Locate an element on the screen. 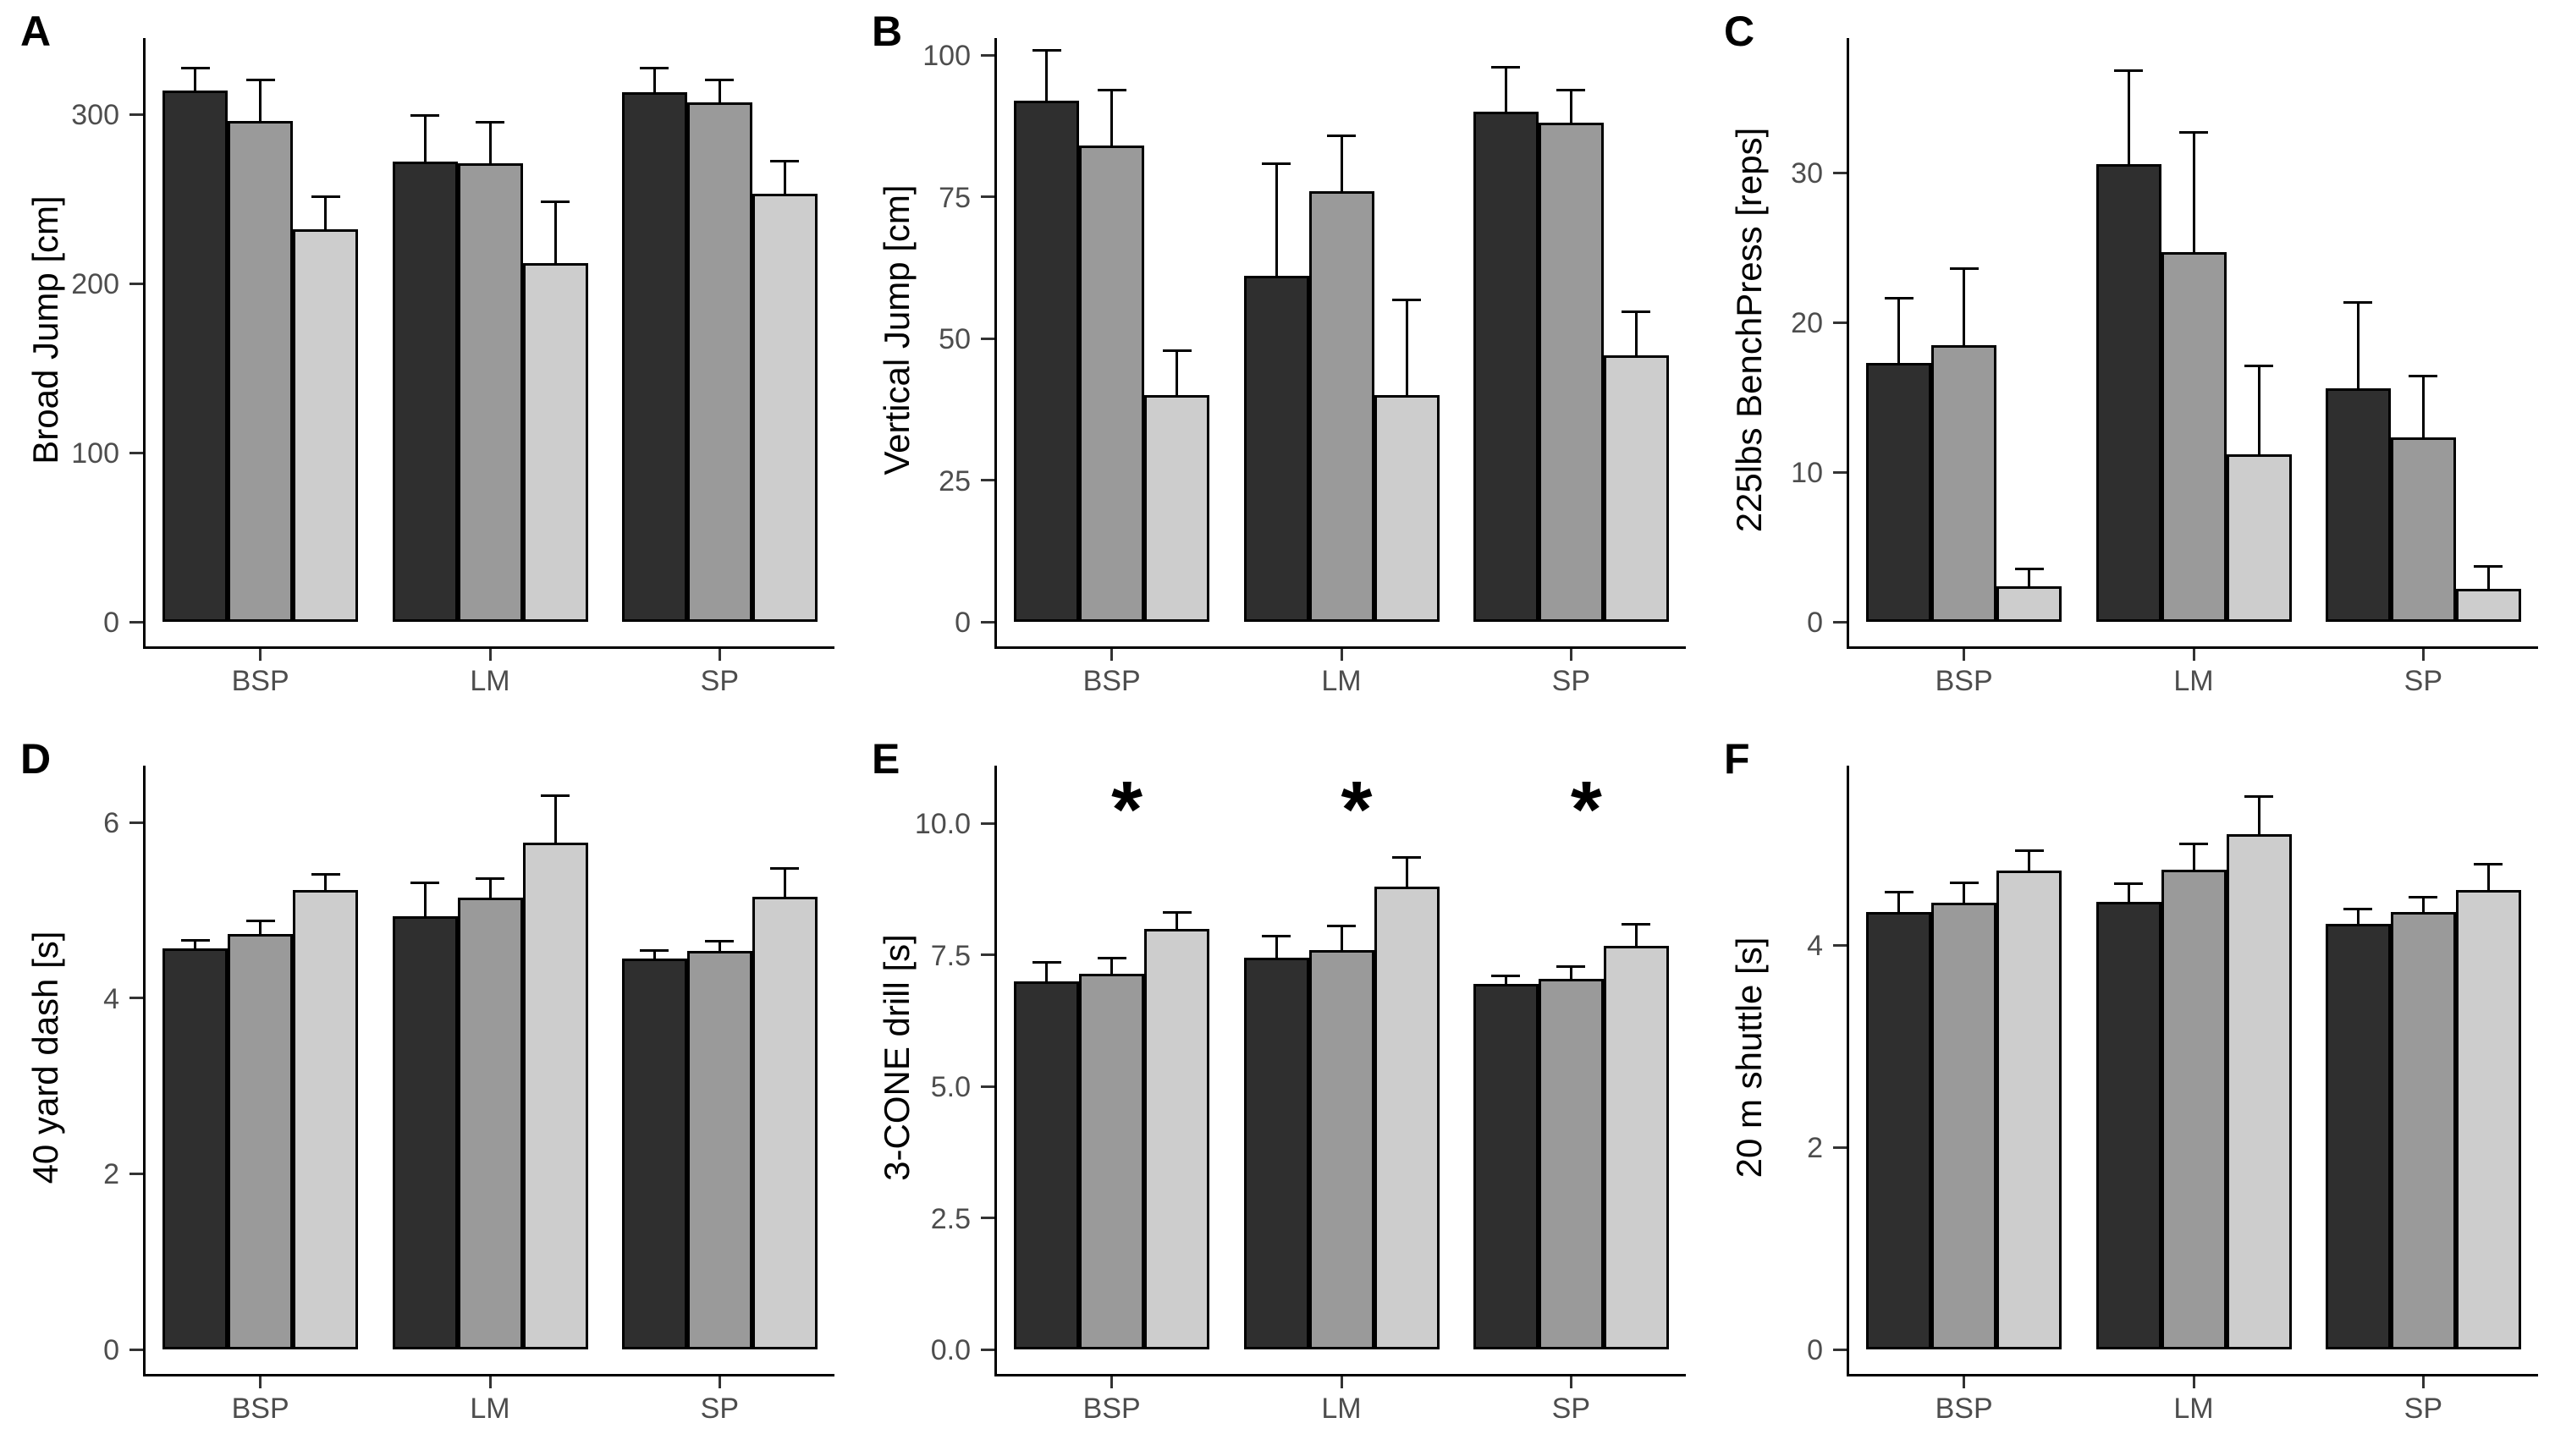 This screenshot has width=2555, height=1456. y-tick-label: 5.0 is located at coordinates (951, 1088).